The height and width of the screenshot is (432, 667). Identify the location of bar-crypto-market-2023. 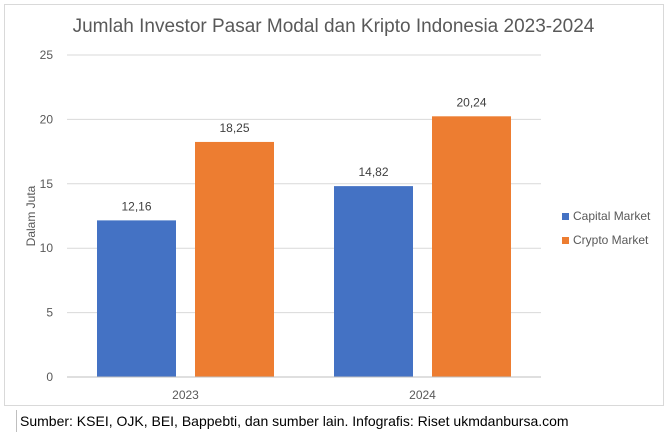
(234, 259).